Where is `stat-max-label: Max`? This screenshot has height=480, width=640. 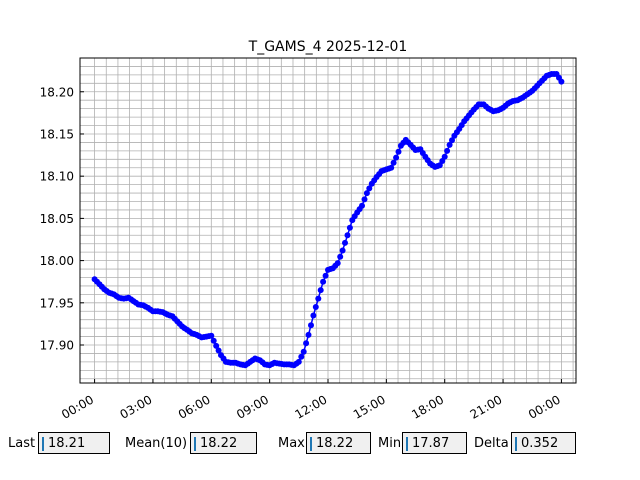
stat-max-label: Max is located at coordinates (291, 443).